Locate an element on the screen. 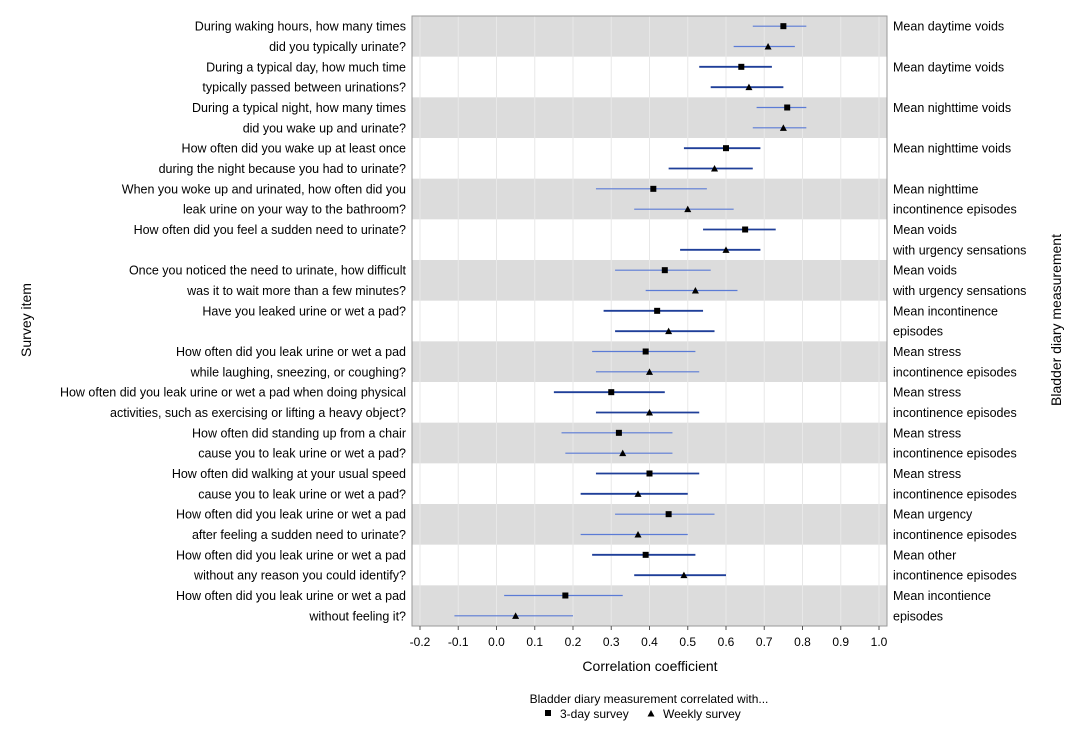 This screenshot has height=736, width=1080. x-tick-label: 0.7 is located at coordinates (764, 642).